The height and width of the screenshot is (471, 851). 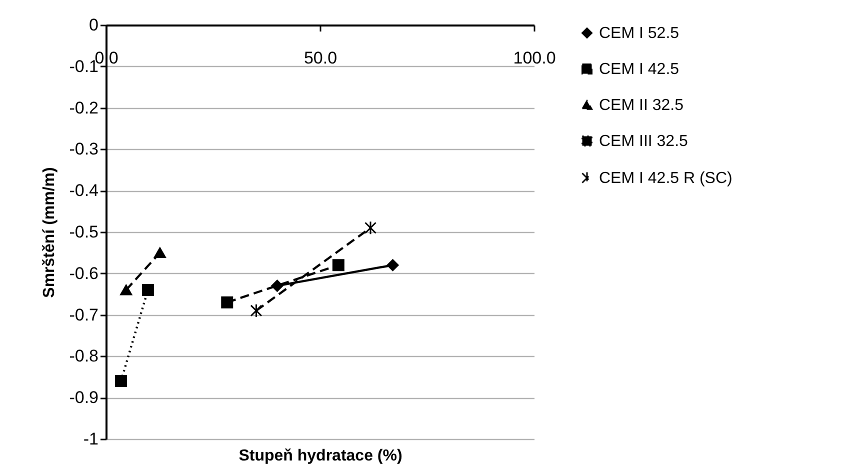 What do you see at coordinates (90, 439) in the screenshot?
I see `y-tick-label: -1` at bounding box center [90, 439].